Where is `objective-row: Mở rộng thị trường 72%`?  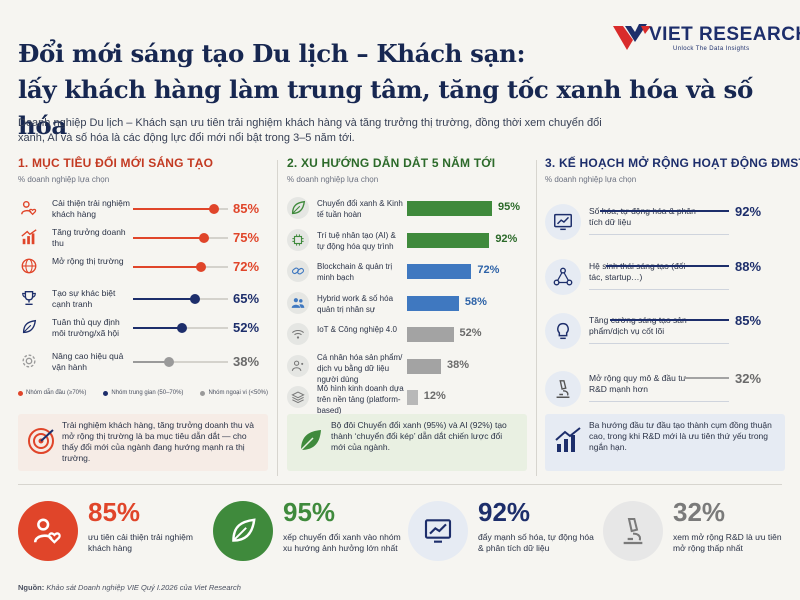 objective-row: Mở rộng thị trường 72% is located at coordinates (143, 268).